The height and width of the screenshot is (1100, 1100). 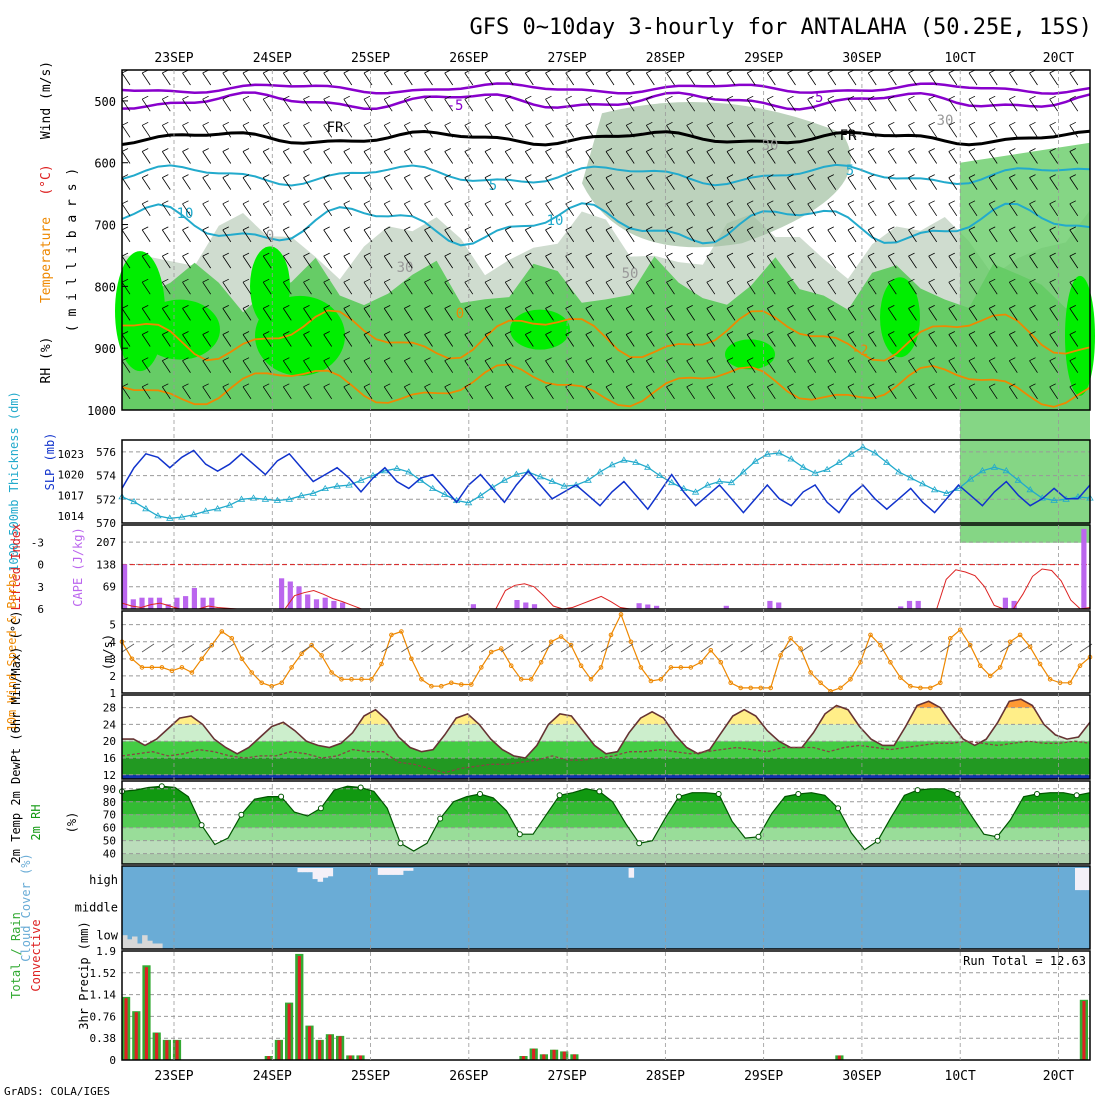 I want to click on y-tick-wind: 3, so click(x=112, y=659).